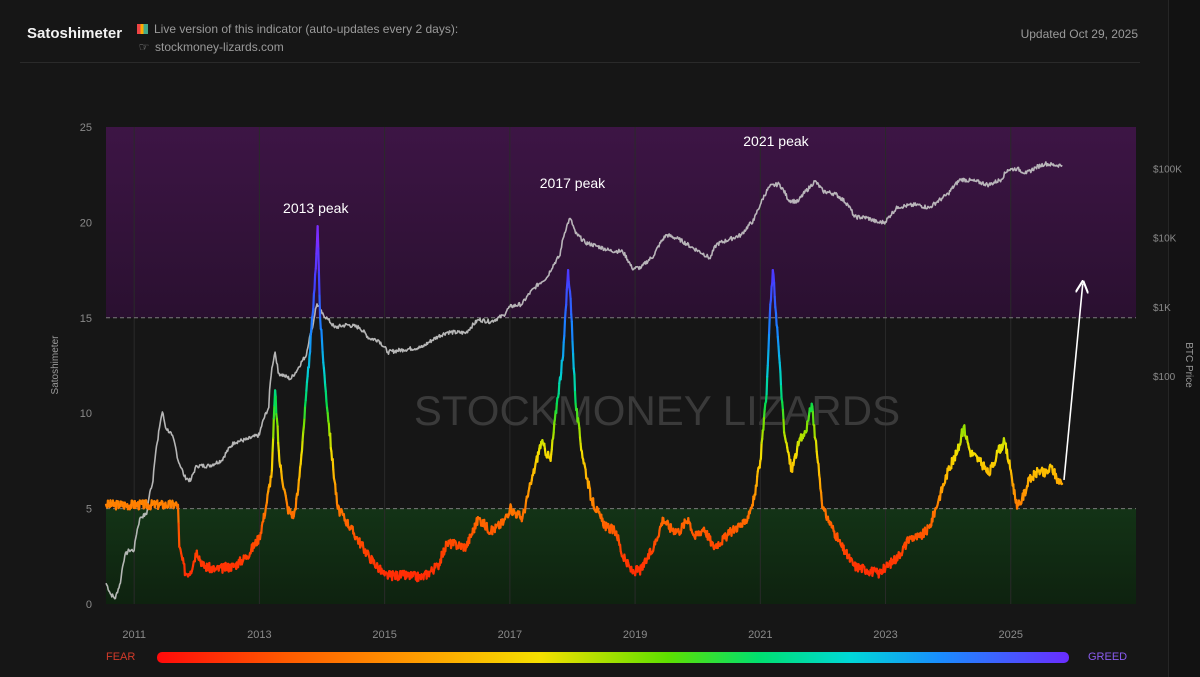 The image size is (1200, 677). What do you see at coordinates (86, 223) in the screenshot?
I see `y-tick-label: 20` at bounding box center [86, 223].